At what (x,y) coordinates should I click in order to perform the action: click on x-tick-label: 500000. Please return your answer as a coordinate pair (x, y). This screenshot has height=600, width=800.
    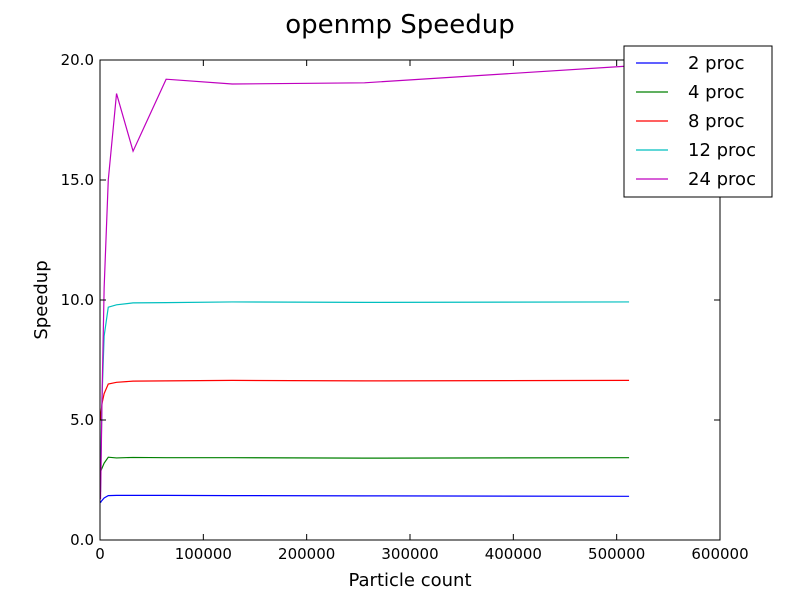
    Looking at the image, I should click on (616, 554).